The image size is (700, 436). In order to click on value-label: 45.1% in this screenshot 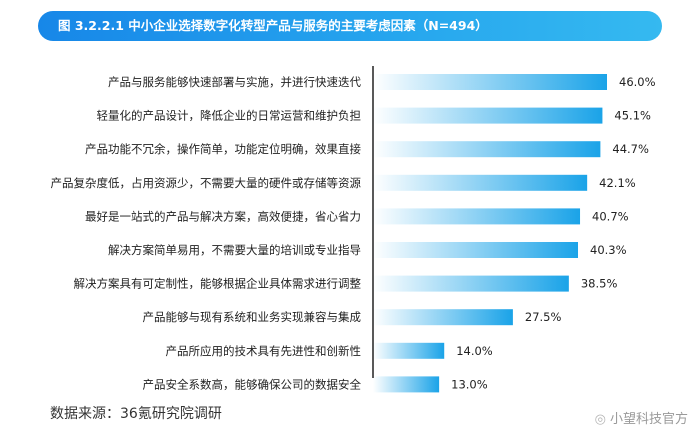, I will do `click(632, 116)`.